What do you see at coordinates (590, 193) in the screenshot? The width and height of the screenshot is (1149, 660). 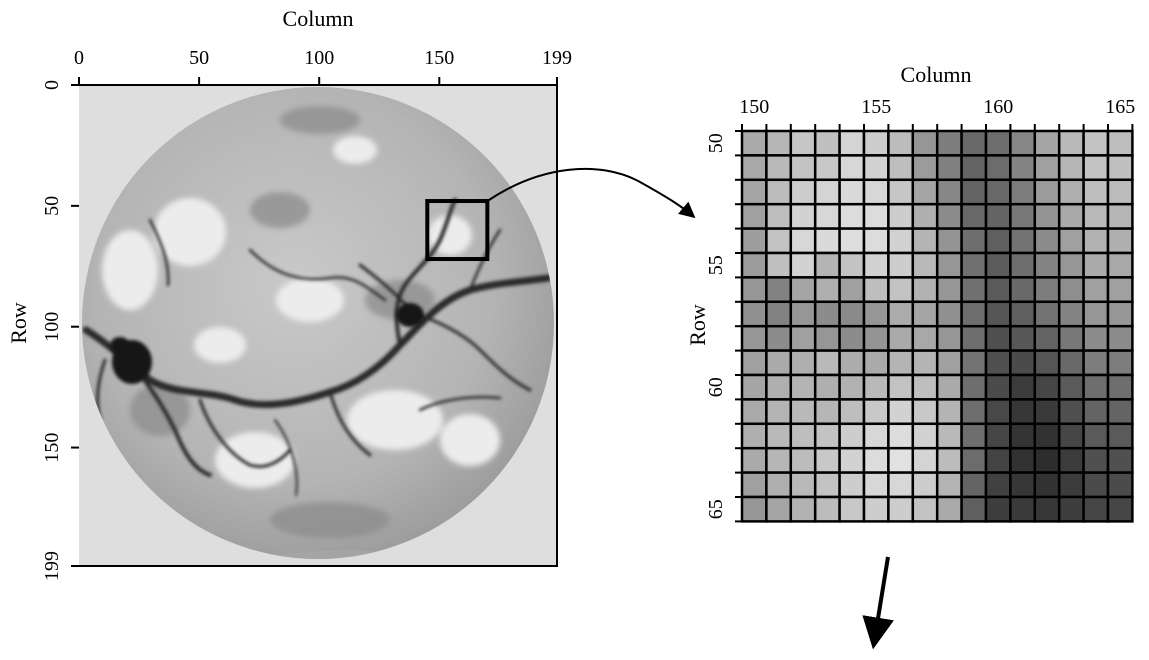 I see `zoom-arrow` at bounding box center [590, 193].